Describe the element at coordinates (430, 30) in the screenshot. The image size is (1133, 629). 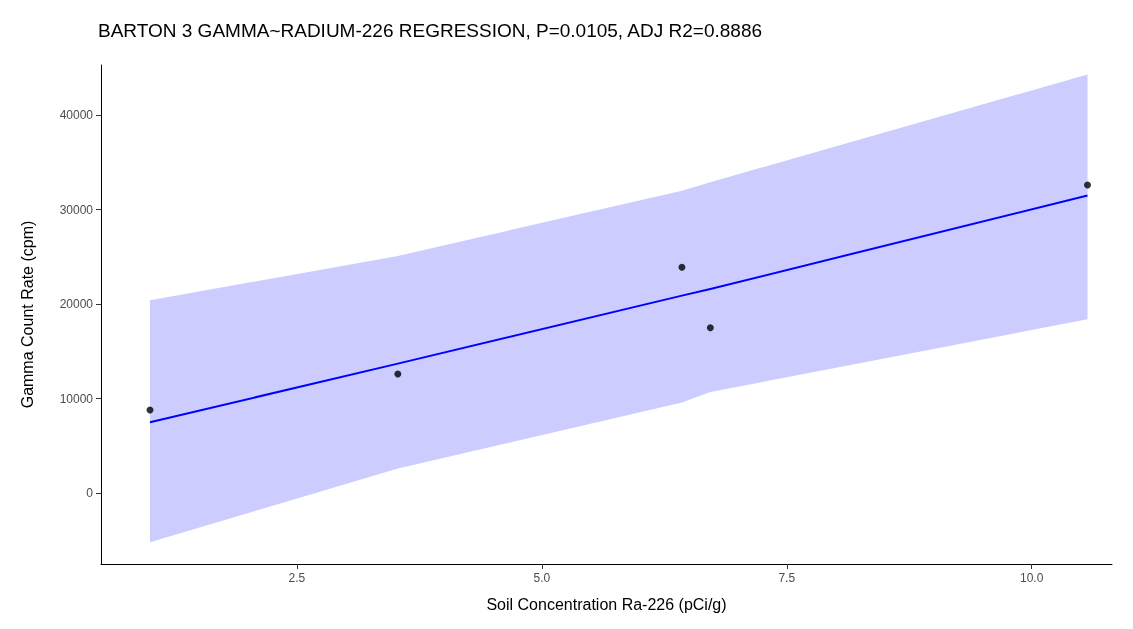
I see `chart-title: BARTON 3 GAMMA~RADIUM-226 REGRESSION, P=0.0105, ADJ R2=0.8886` at that location.